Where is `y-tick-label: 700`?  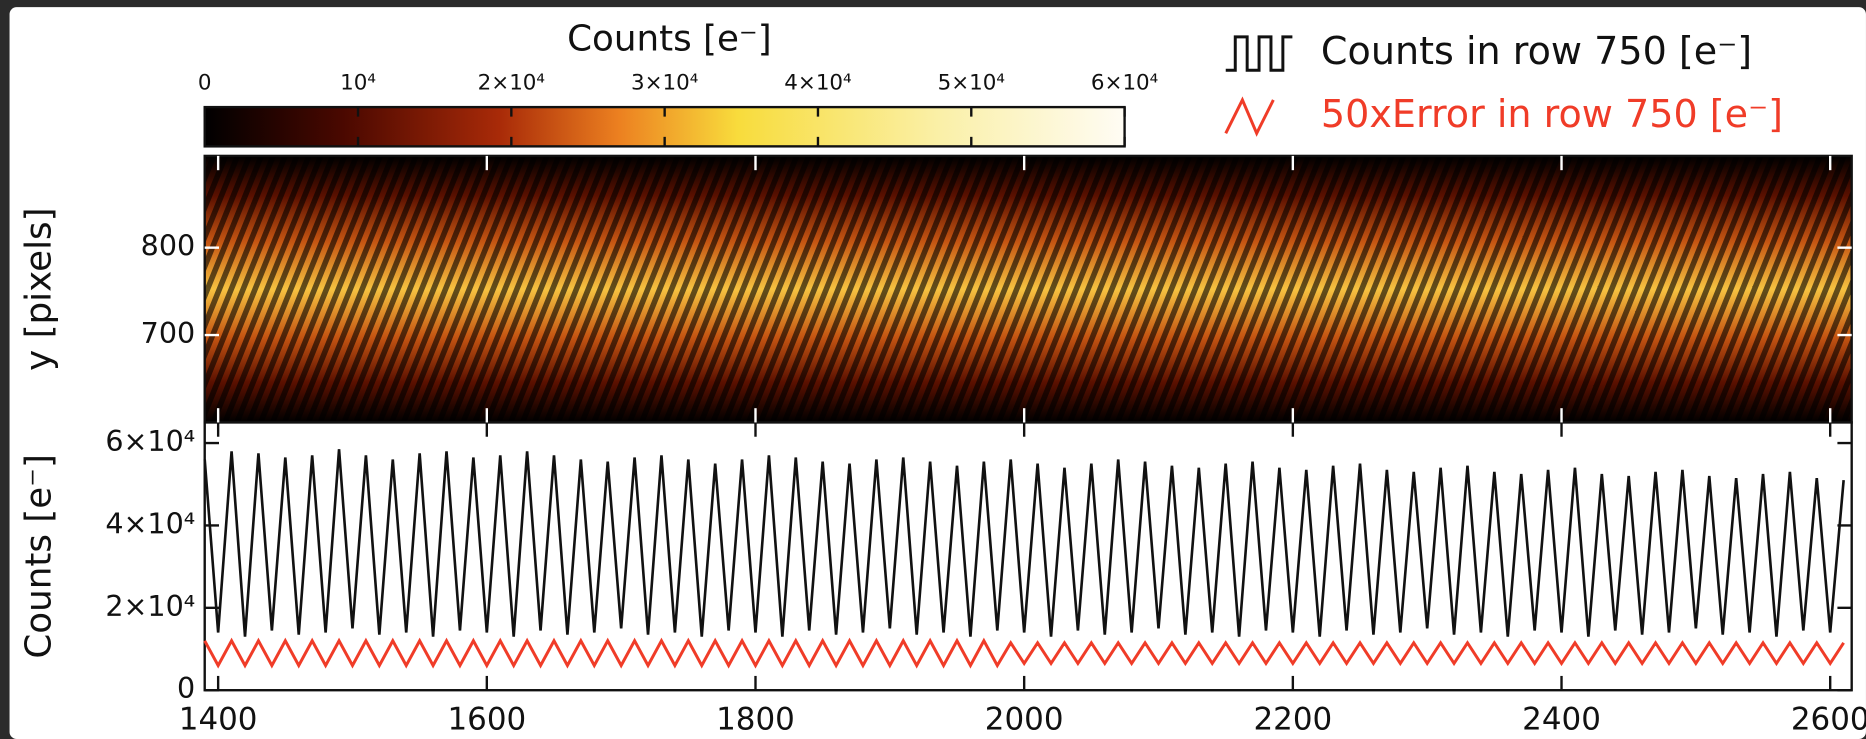 y-tick-label: 700 is located at coordinates (168, 333).